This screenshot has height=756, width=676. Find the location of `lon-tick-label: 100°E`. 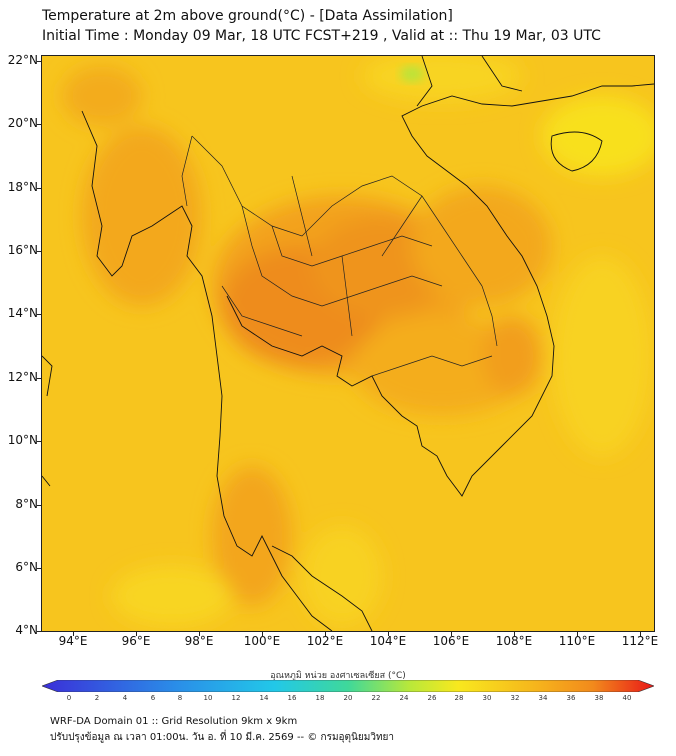

lon-tick-label: 100°E is located at coordinates (262, 641).